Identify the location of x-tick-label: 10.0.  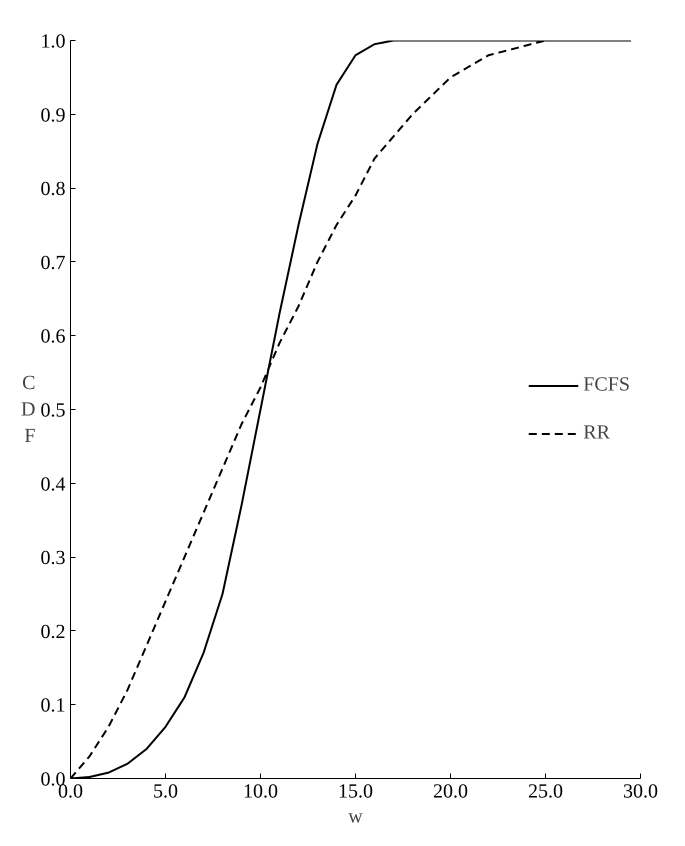
(260, 791).